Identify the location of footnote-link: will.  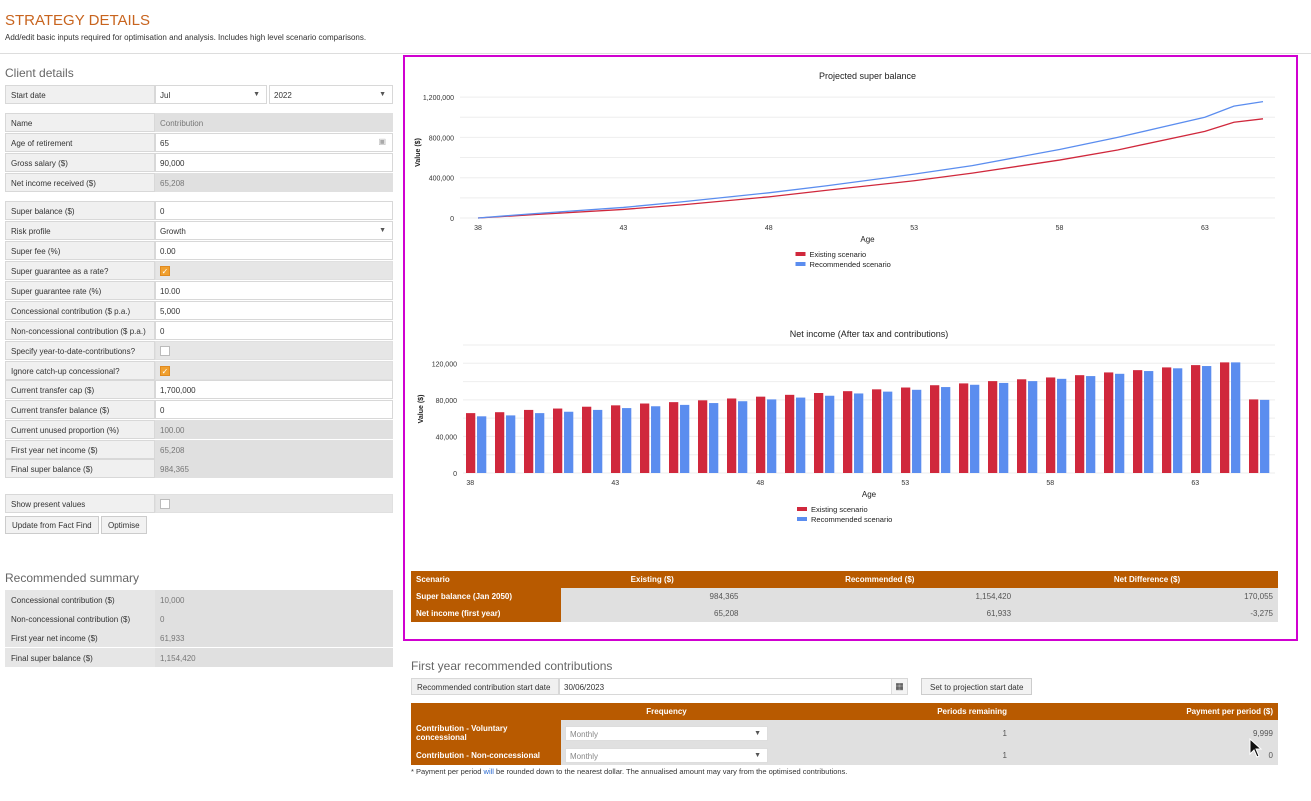
(488, 771).